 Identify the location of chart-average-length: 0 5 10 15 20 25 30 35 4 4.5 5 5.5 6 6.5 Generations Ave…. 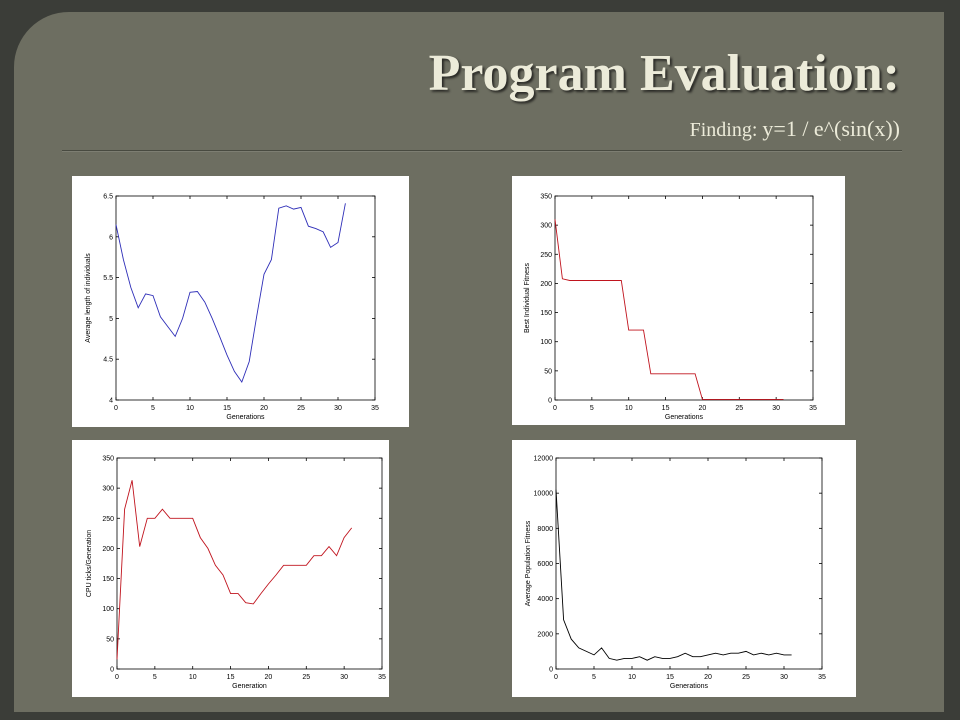
(240, 301).